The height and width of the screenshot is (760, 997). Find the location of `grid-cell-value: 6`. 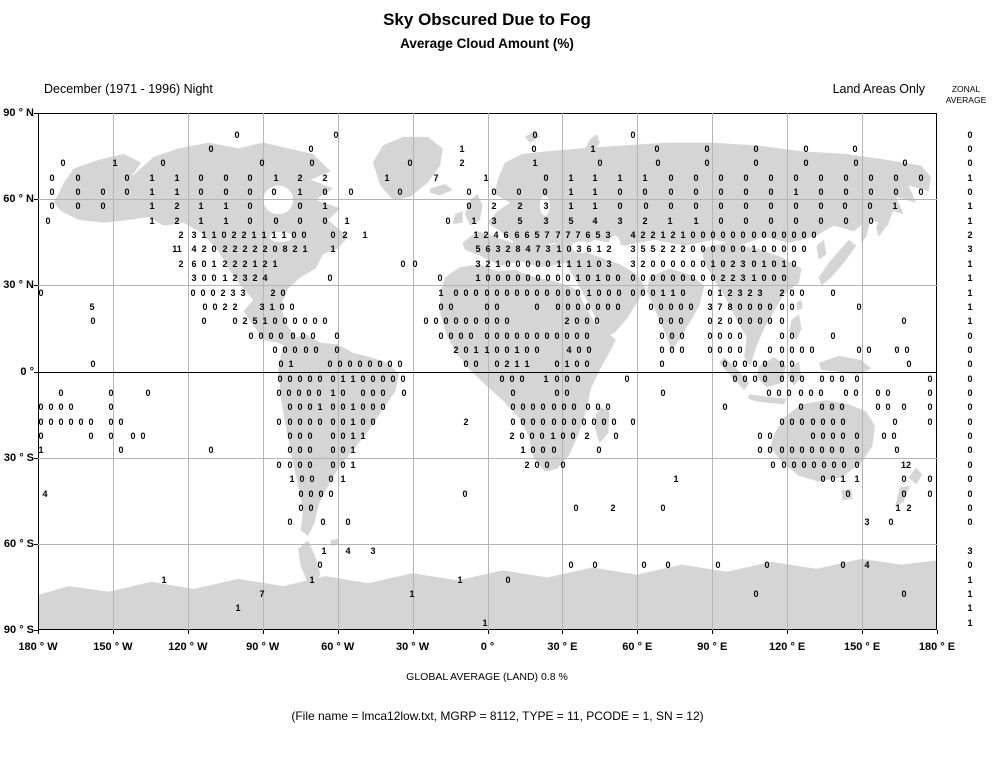

grid-cell-value: 6 is located at coordinates (517, 235).